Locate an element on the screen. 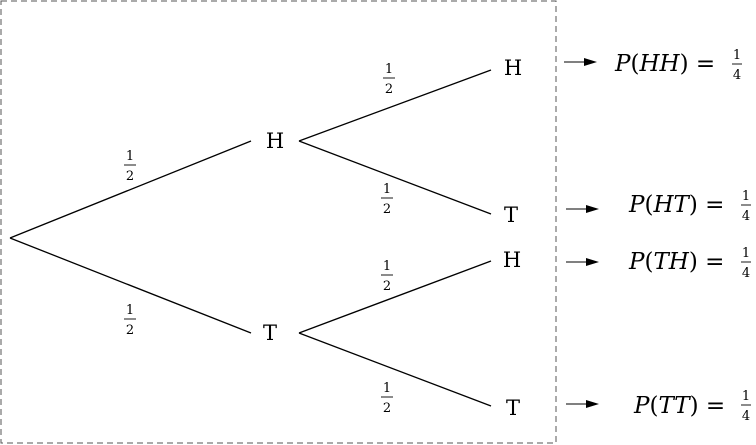 Image resolution: width=756 pixels, height=445 pixels. outcome-ht-probability: P(HT) = 1 4 is located at coordinates (689, 206).